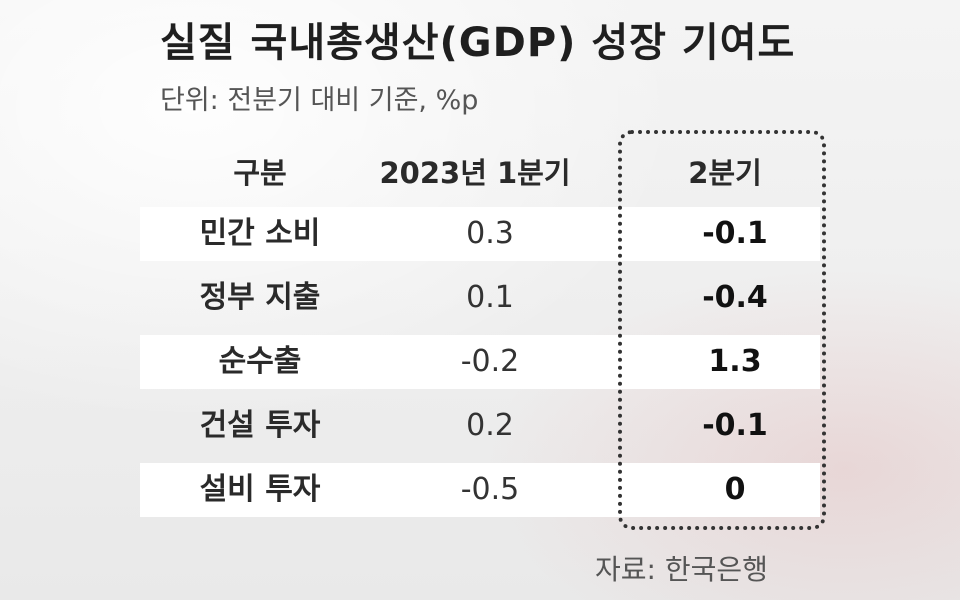  What do you see at coordinates (490, 425) in the screenshot?
I see `row-q1-value: 0.2` at bounding box center [490, 425].